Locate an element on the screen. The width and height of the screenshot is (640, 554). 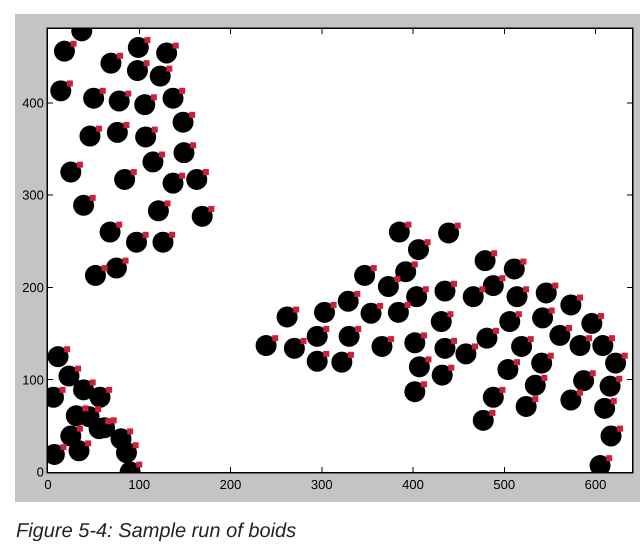
y-tick-label: 100 is located at coordinates (33, 380).